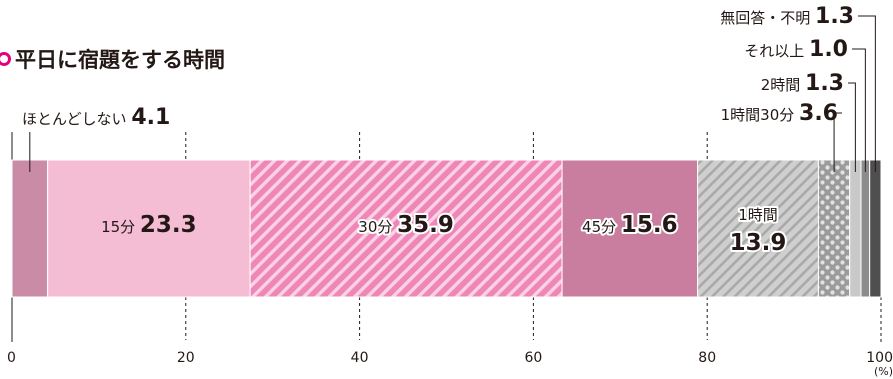 This screenshot has height=379, width=893. What do you see at coordinates (5, 59) in the screenshot?
I see `double-circle-icon` at bounding box center [5, 59].